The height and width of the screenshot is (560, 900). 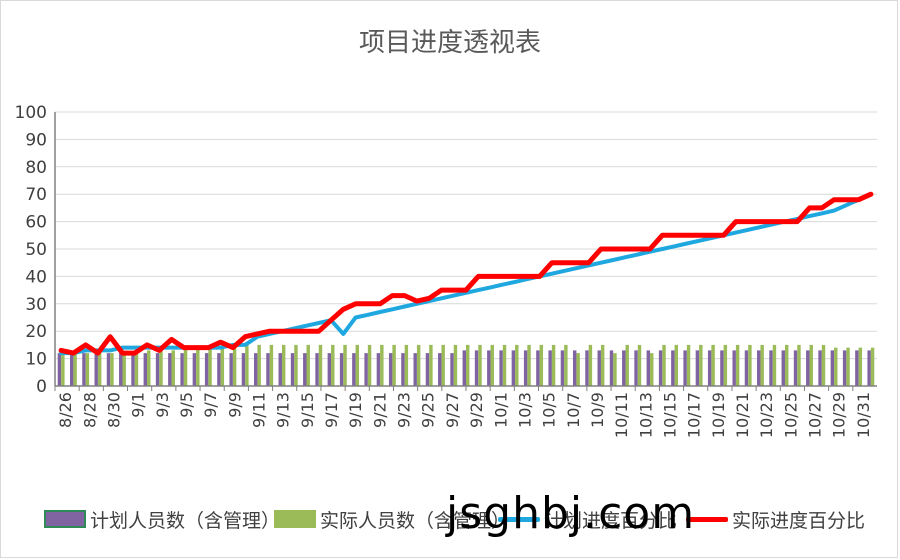 I want to click on x-tick-label: 9/11, so click(x=259, y=410).